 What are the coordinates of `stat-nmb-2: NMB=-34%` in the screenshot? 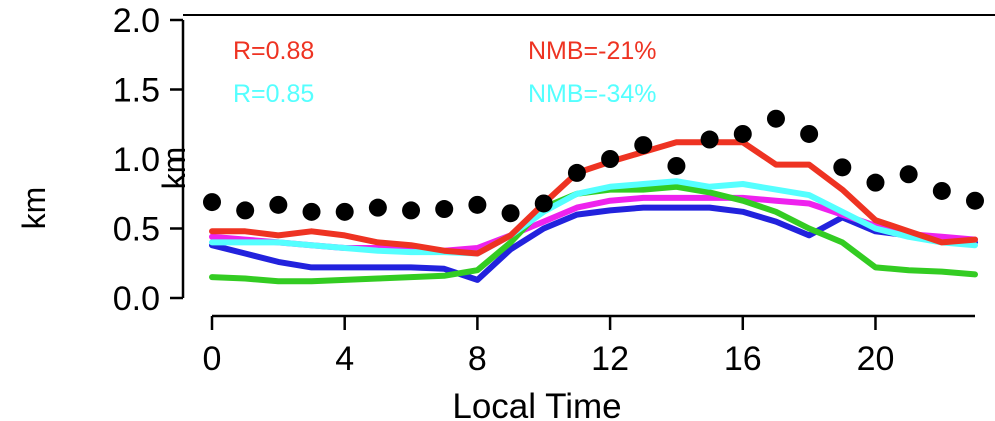 It's located at (592, 94).